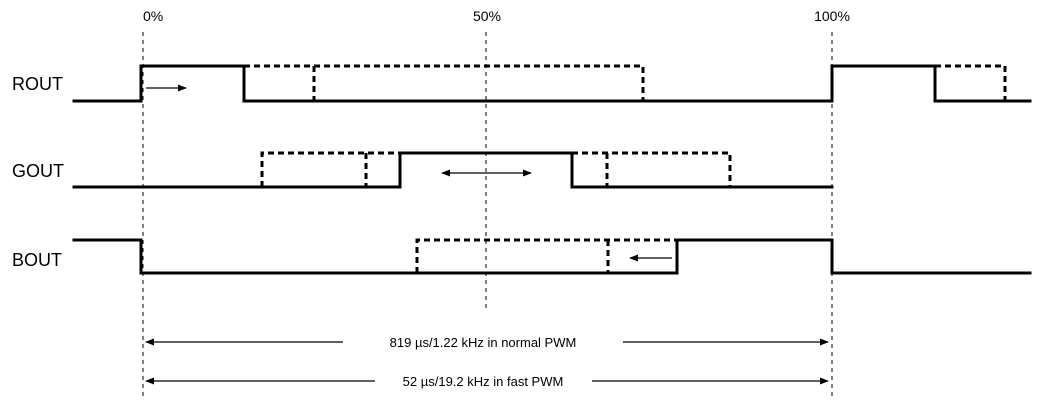 This screenshot has height=403, width=1039. I want to click on rout-pulse-range-dashed, so click(444, 82).